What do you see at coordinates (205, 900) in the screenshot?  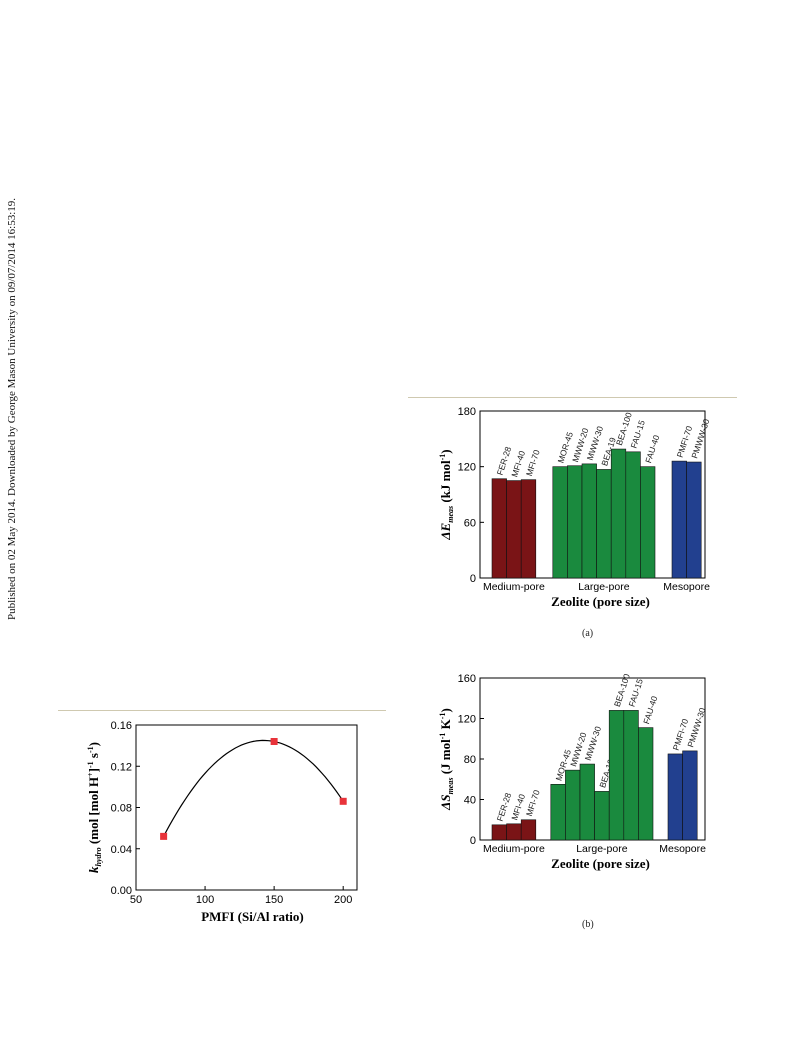 I see `x-tick-label: 100` at bounding box center [205, 900].